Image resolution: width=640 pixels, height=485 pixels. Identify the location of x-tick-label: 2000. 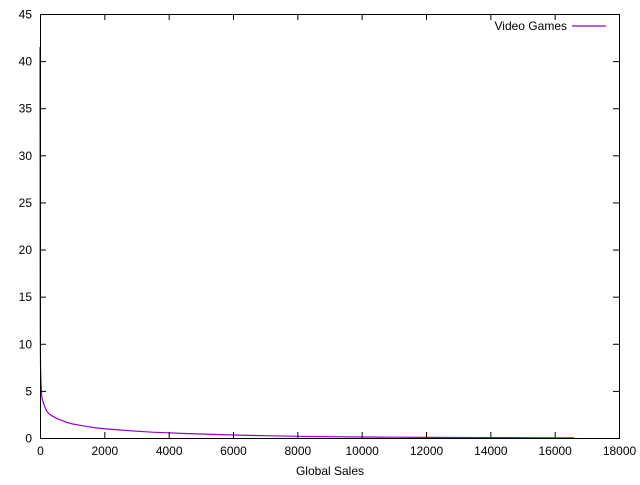
(104, 451).